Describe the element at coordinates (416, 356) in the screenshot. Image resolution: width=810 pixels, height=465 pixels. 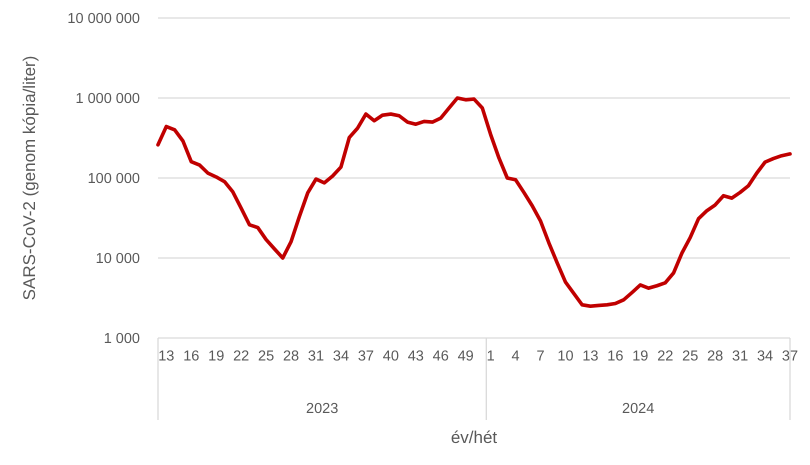
I see `x-tick-label: 43` at that location.